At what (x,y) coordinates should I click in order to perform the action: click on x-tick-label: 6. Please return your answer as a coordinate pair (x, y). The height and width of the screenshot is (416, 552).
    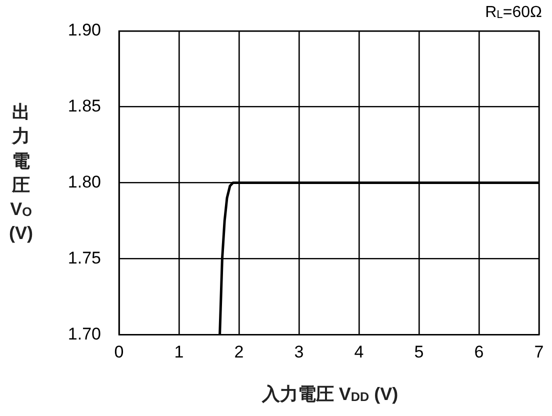
    Looking at the image, I should click on (479, 352).